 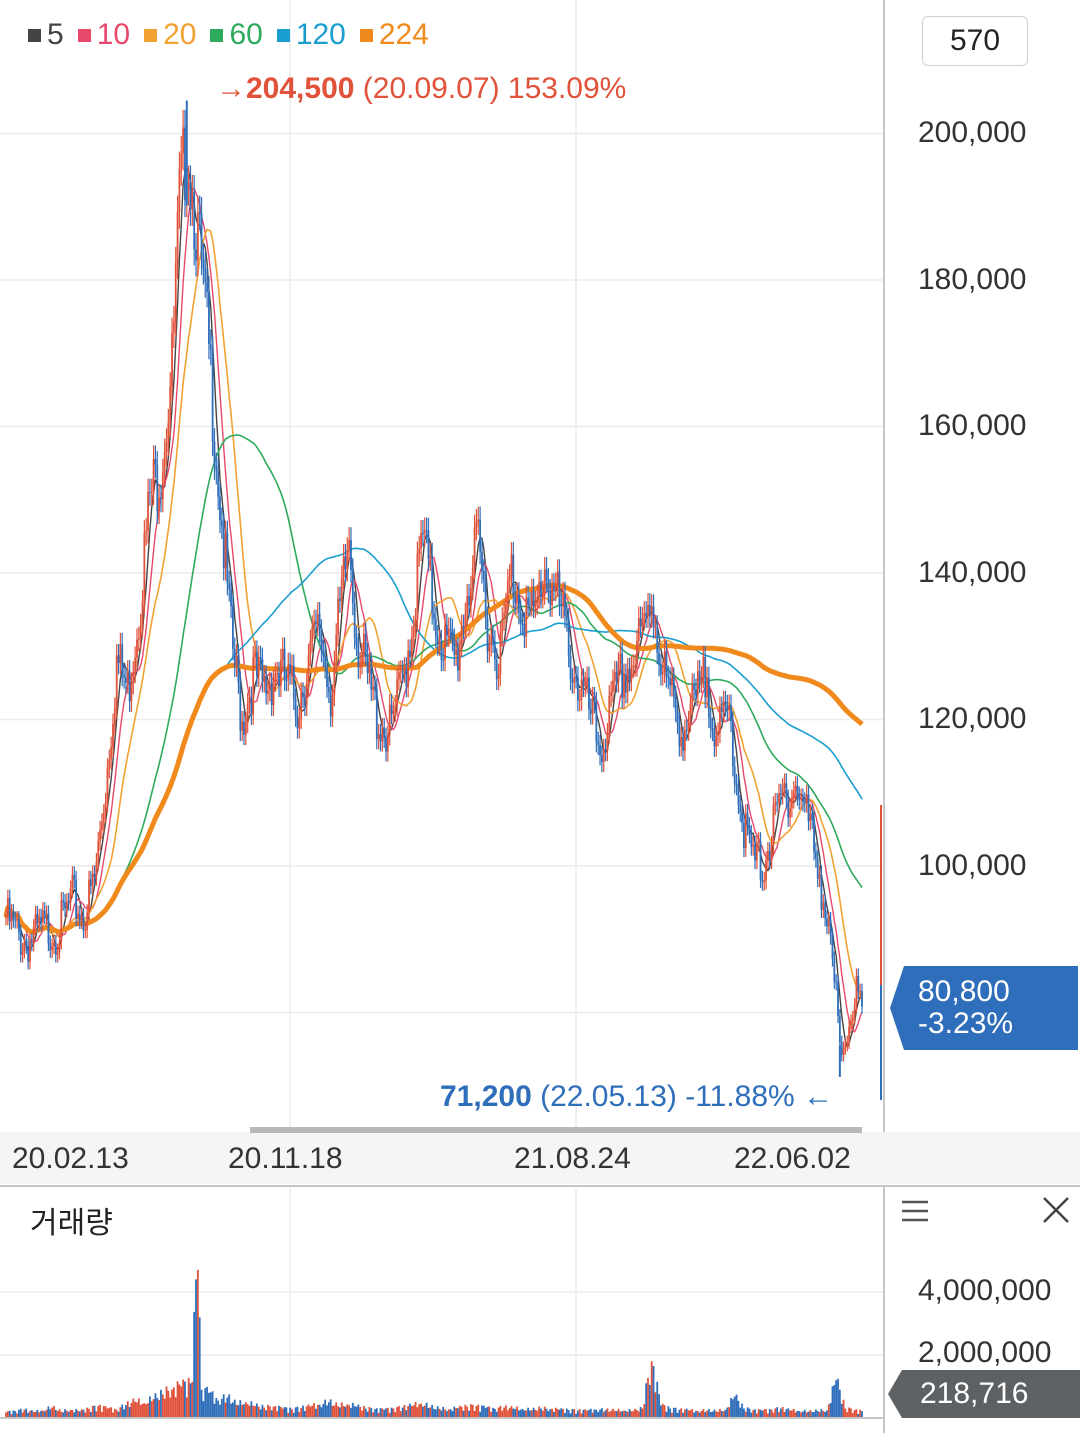 What do you see at coordinates (228, 35) in the screenshot?
I see `legend: 5 10 20 60 120 224` at bounding box center [228, 35].